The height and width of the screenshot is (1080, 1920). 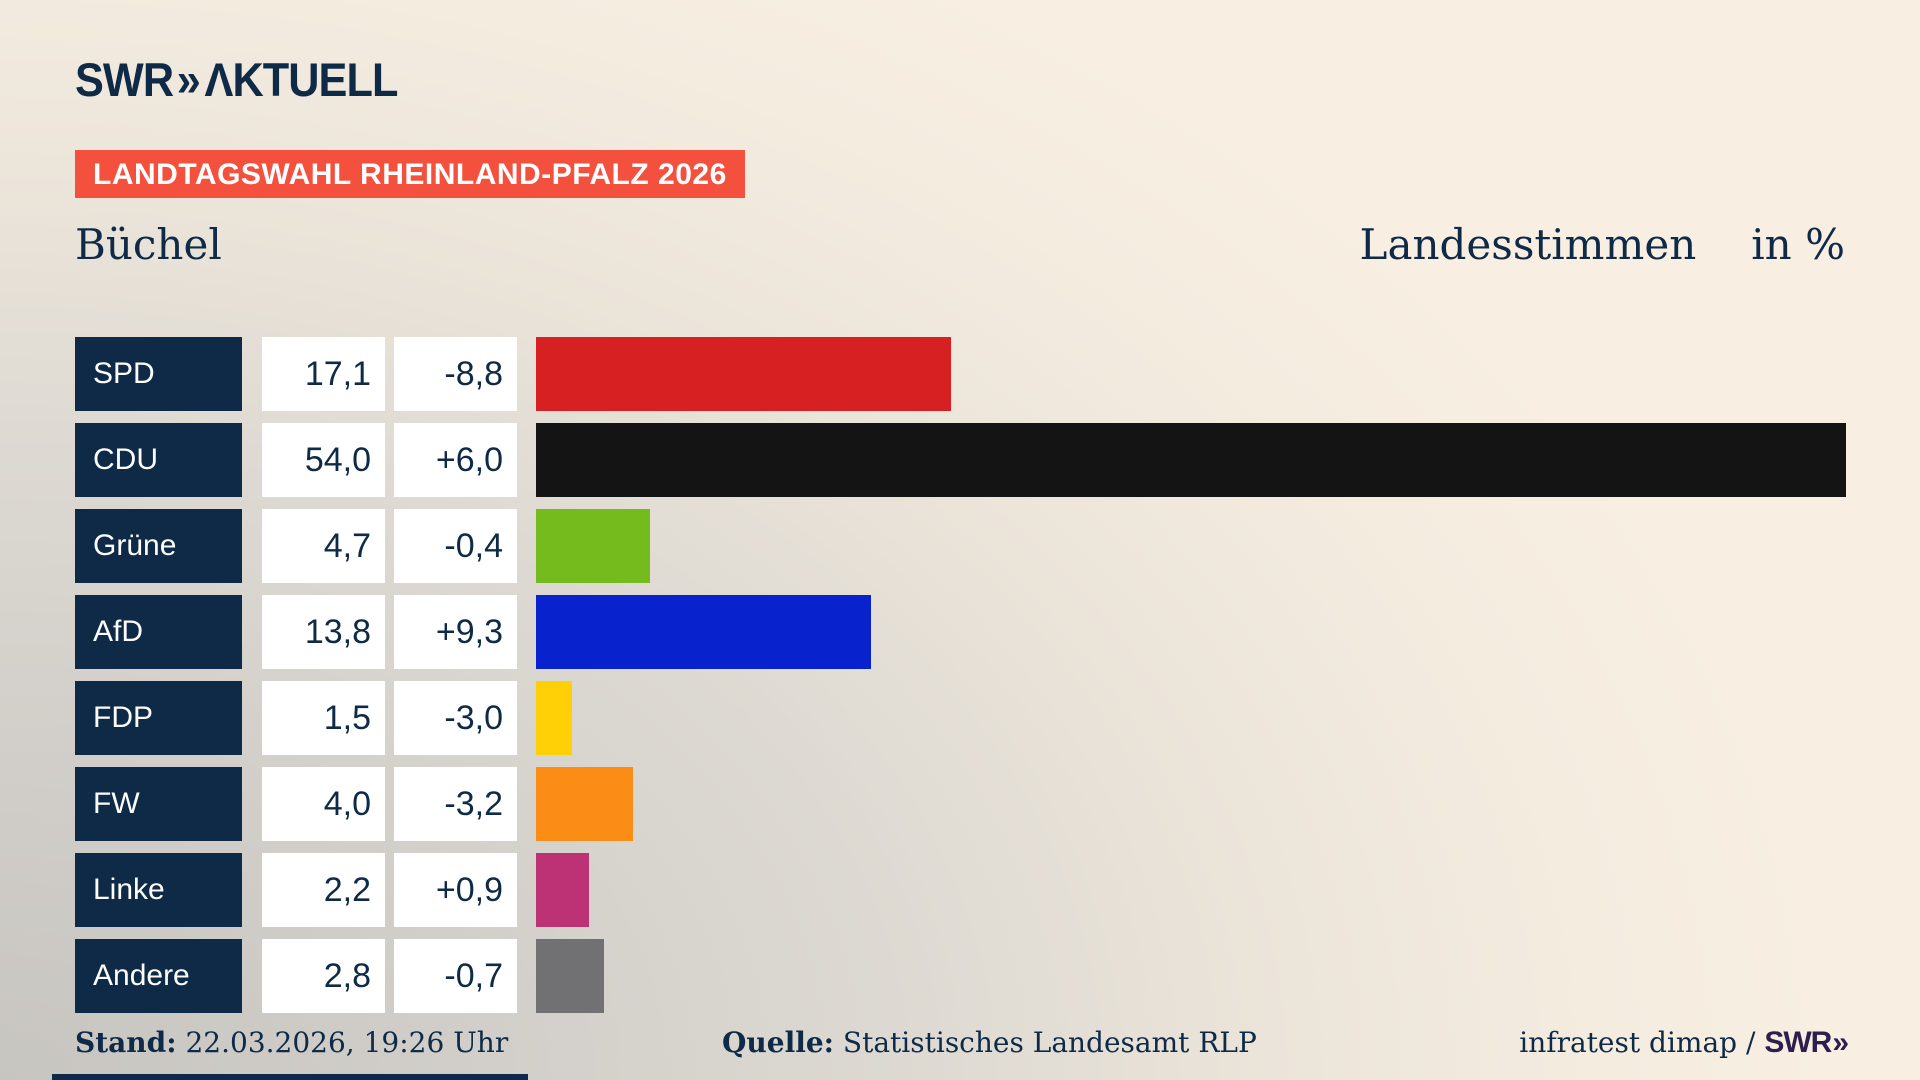 I want to click on party-label: SPD, so click(x=158, y=374).